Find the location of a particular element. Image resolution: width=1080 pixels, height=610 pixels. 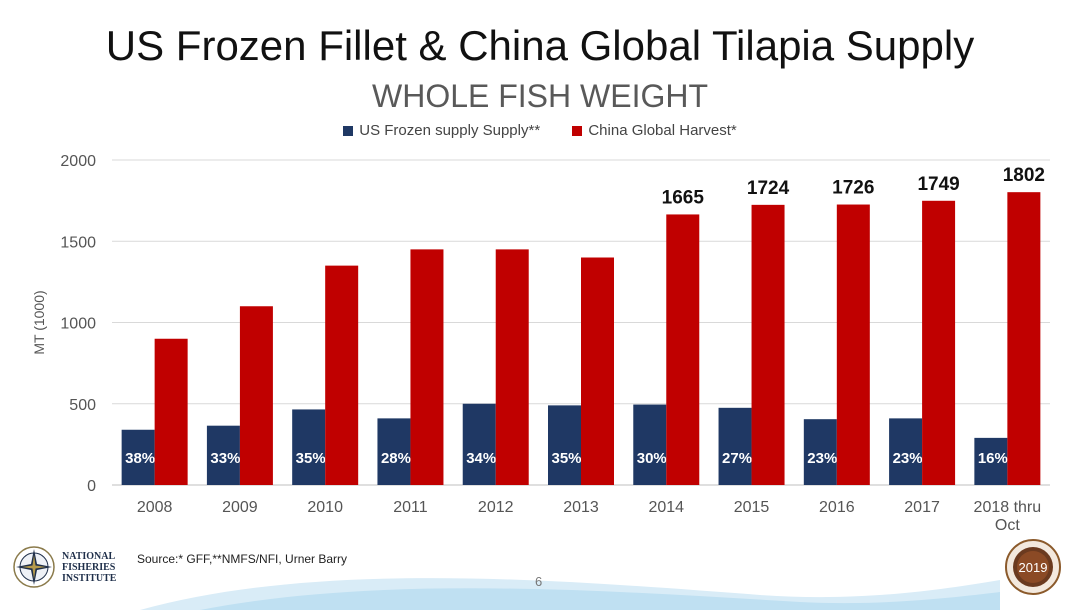

chart-subtitle: WHOLE FISH WEIGHT is located at coordinates (540, 96).